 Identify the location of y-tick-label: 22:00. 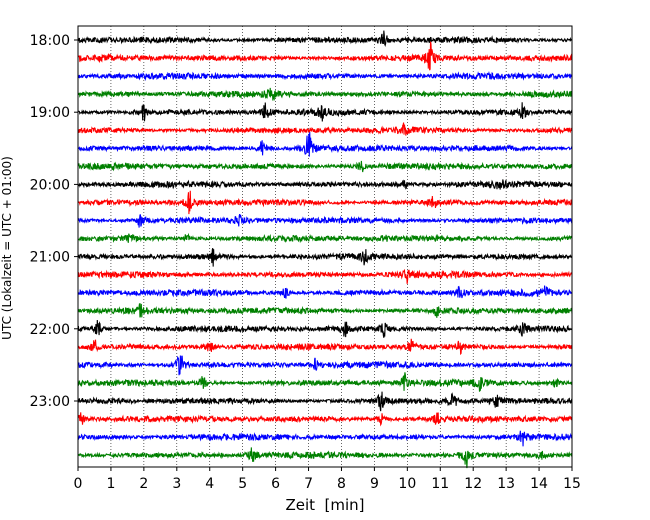
(50, 330).